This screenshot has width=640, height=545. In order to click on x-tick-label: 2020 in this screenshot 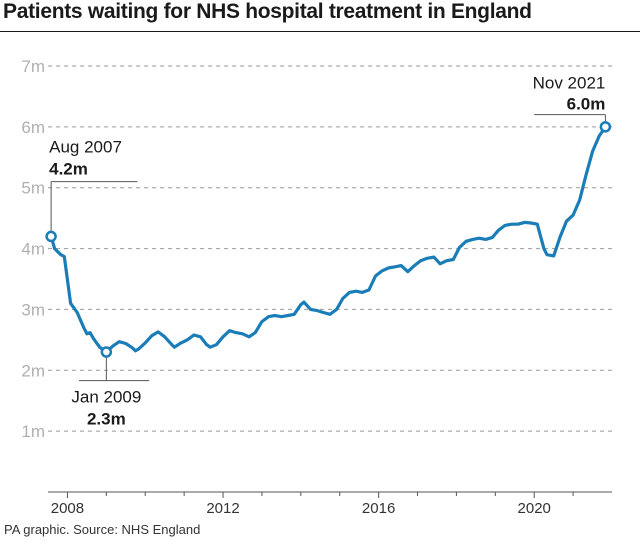, I will do `click(534, 508)`.